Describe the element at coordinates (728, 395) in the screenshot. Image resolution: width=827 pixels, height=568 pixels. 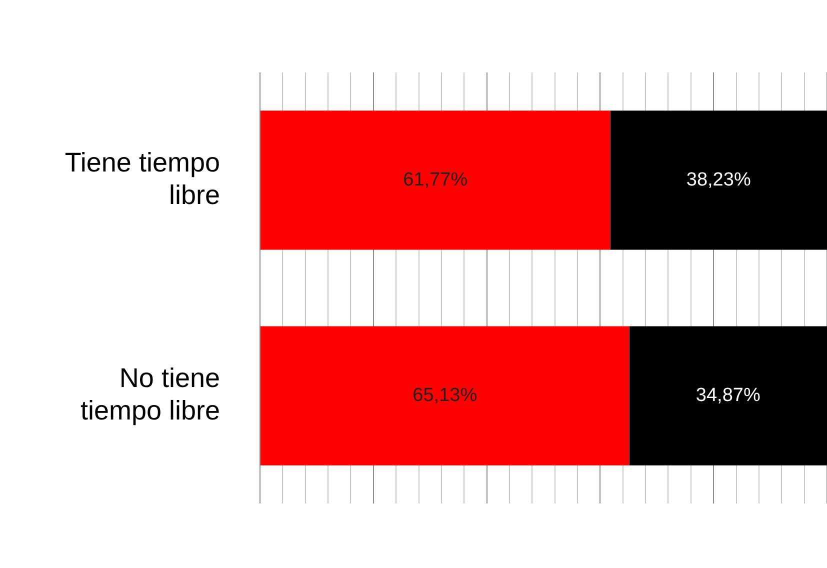
I see `data-label: 34,87%` at that location.